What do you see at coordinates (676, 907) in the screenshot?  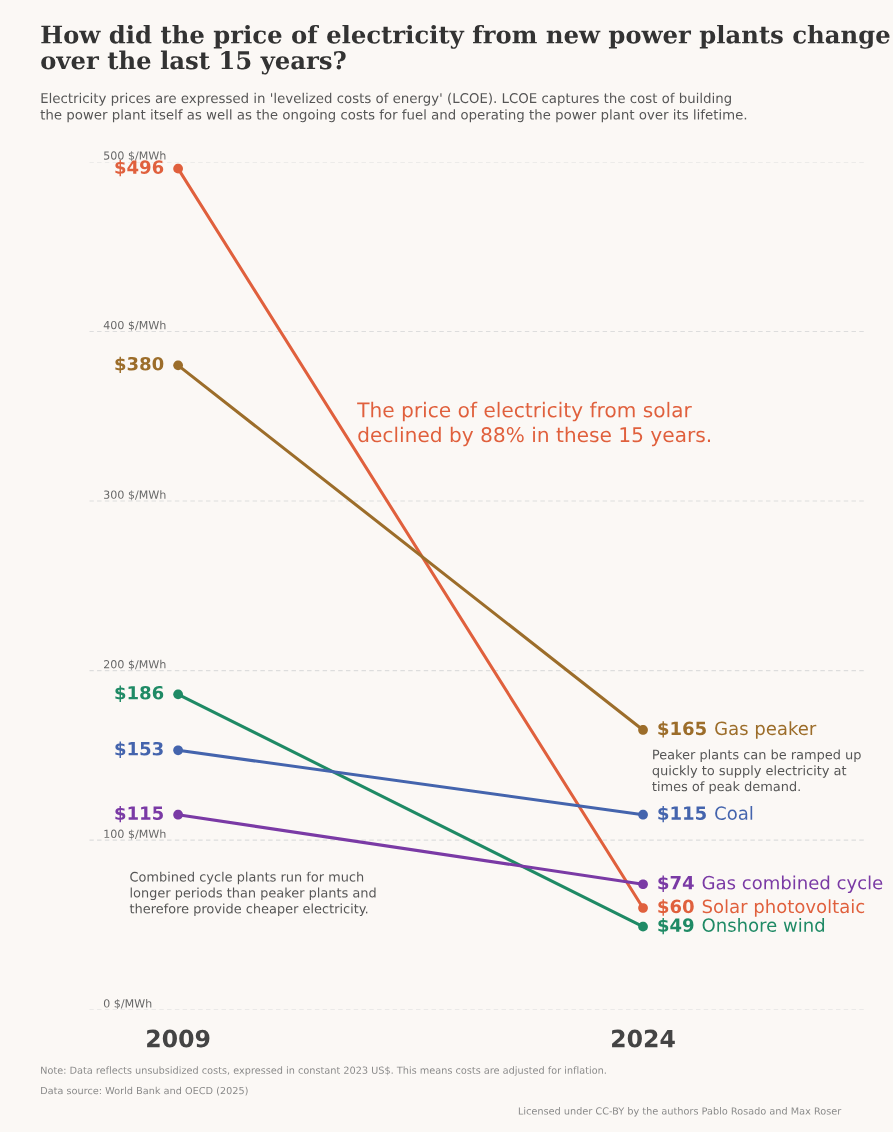 I see `data-label: $60` at bounding box center [676, 907].